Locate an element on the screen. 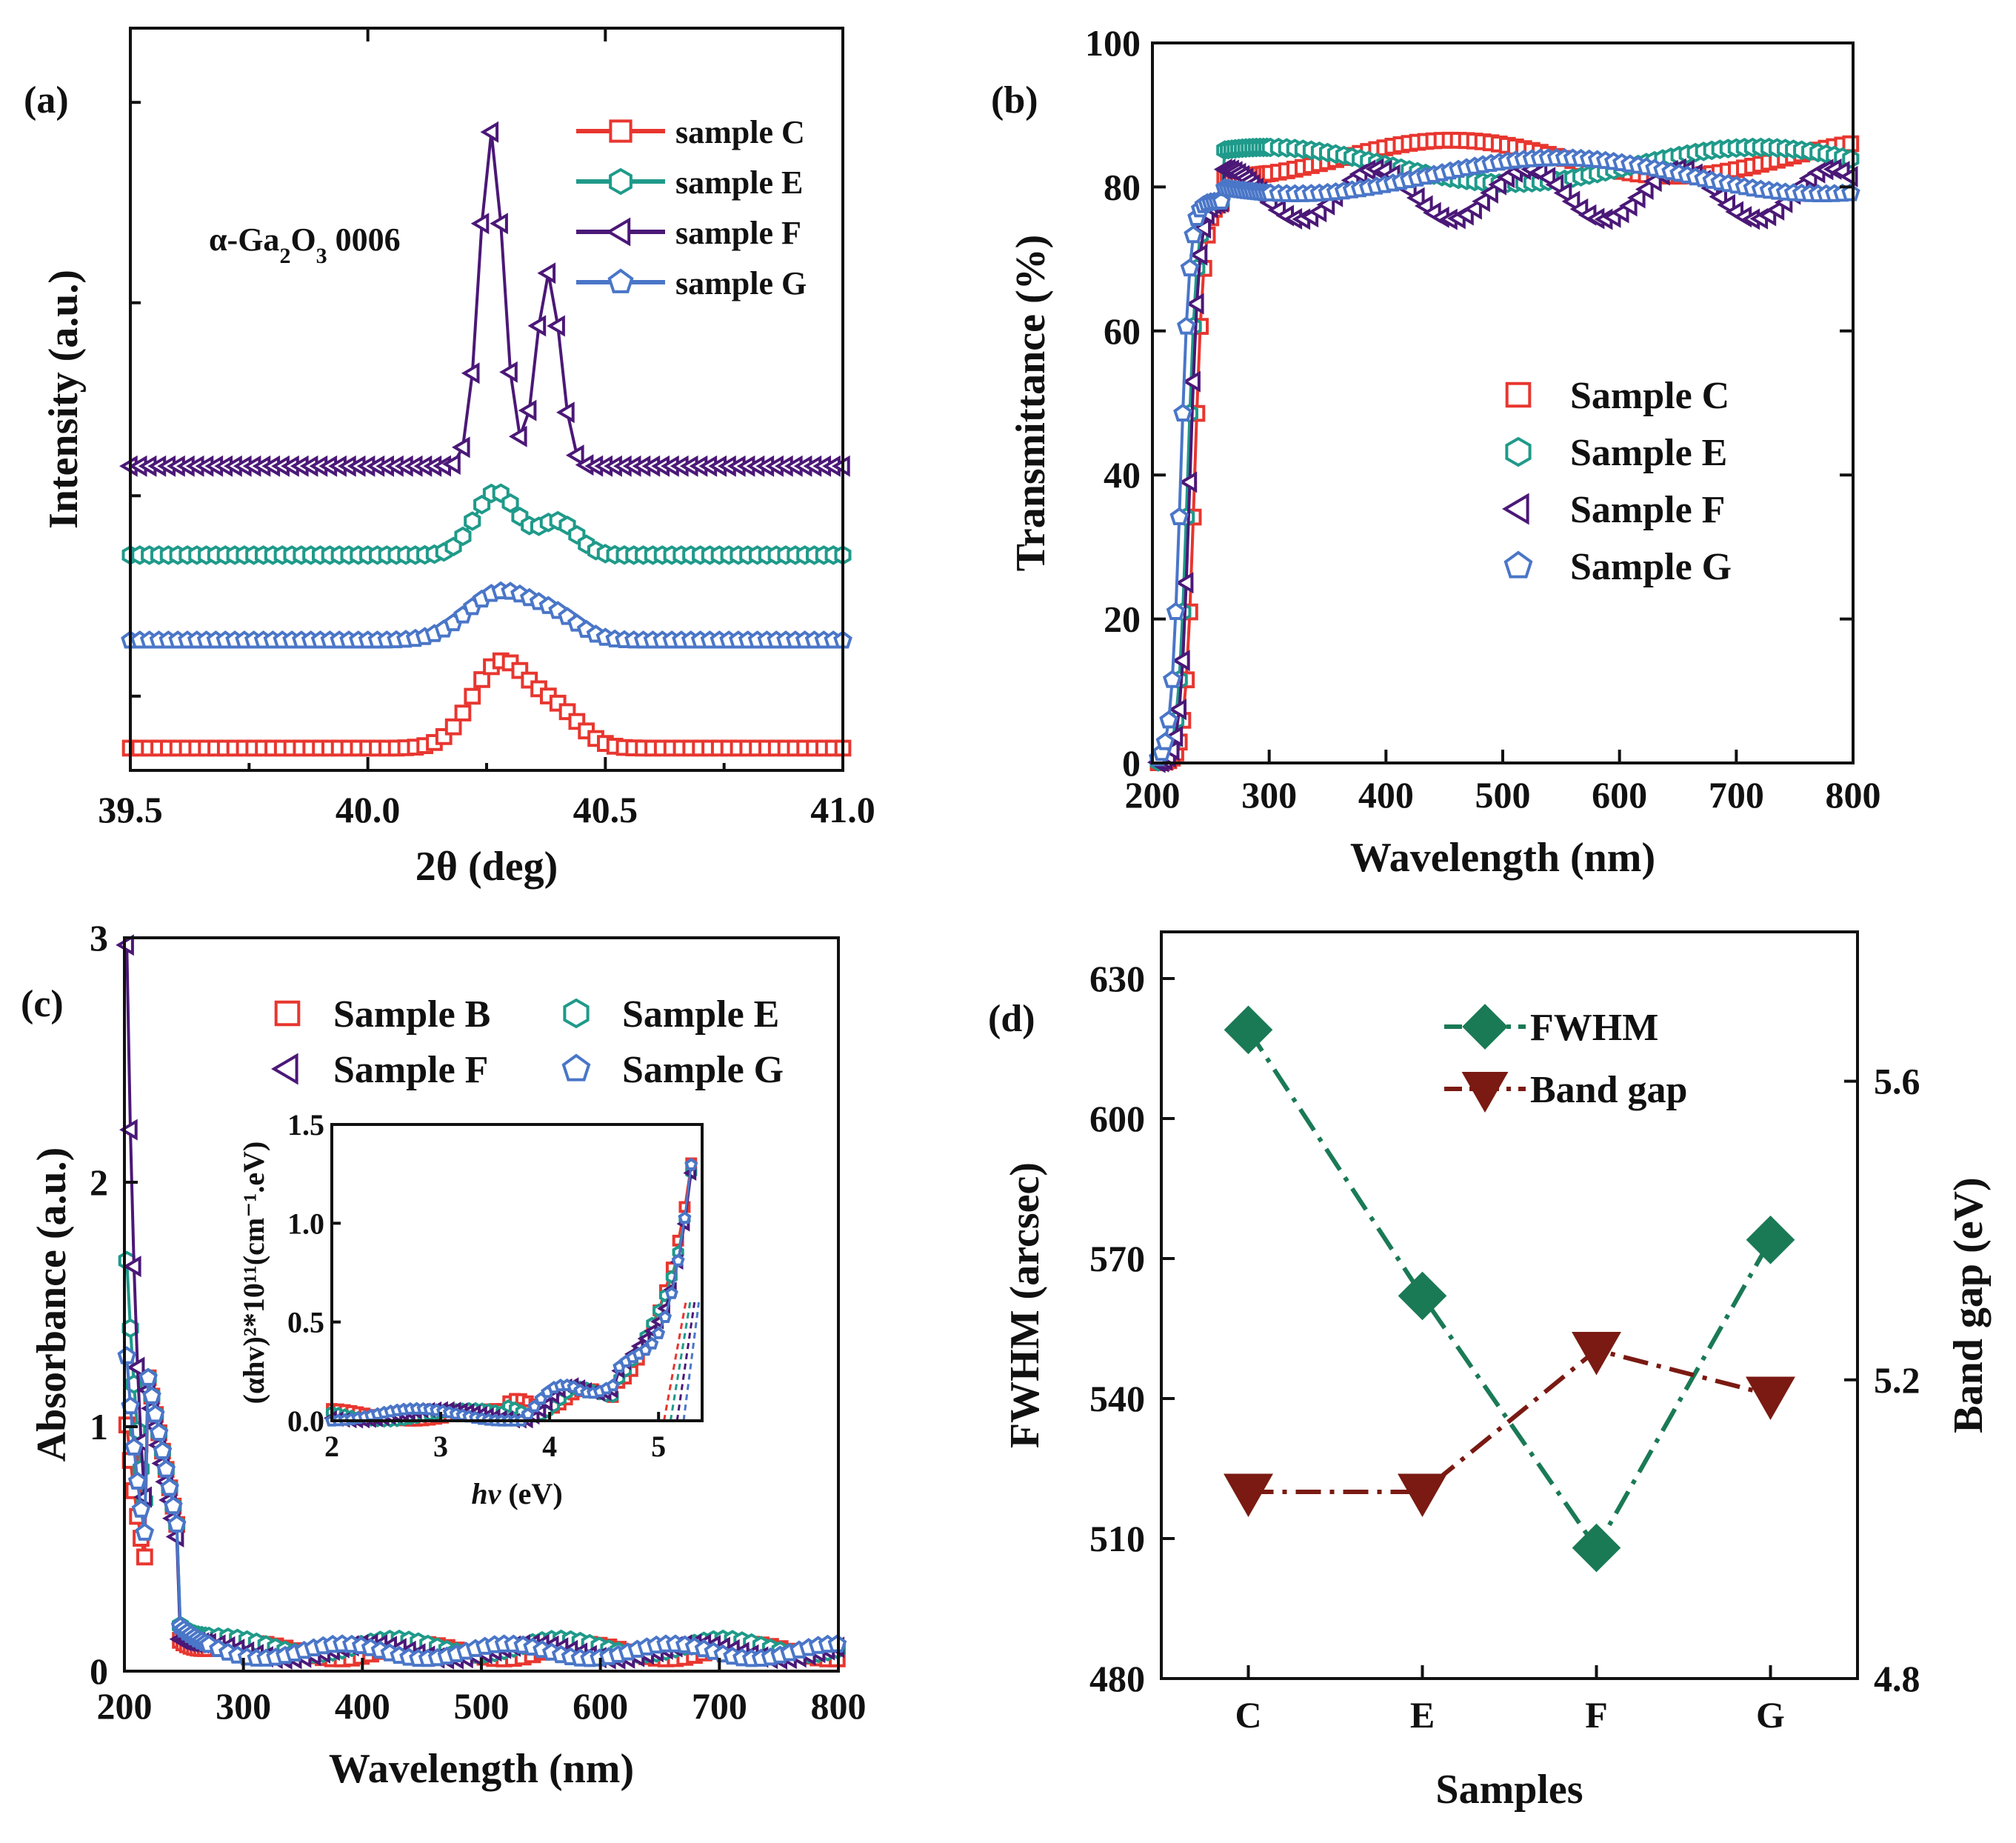 This screenshot has width=2016, height=1843. panel-c-legend-label: Sample B is located at coordinates (412, 1014).